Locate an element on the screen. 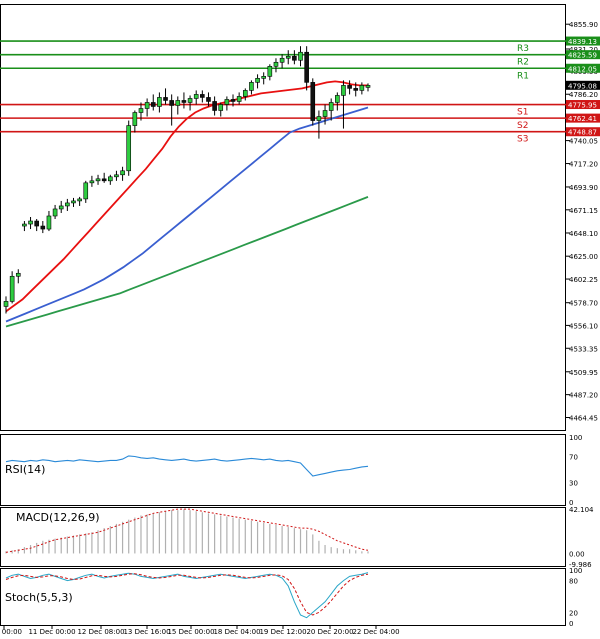 This screenshot has width=600, height=639. stoch-line-k is located at coordinates (187, 595).